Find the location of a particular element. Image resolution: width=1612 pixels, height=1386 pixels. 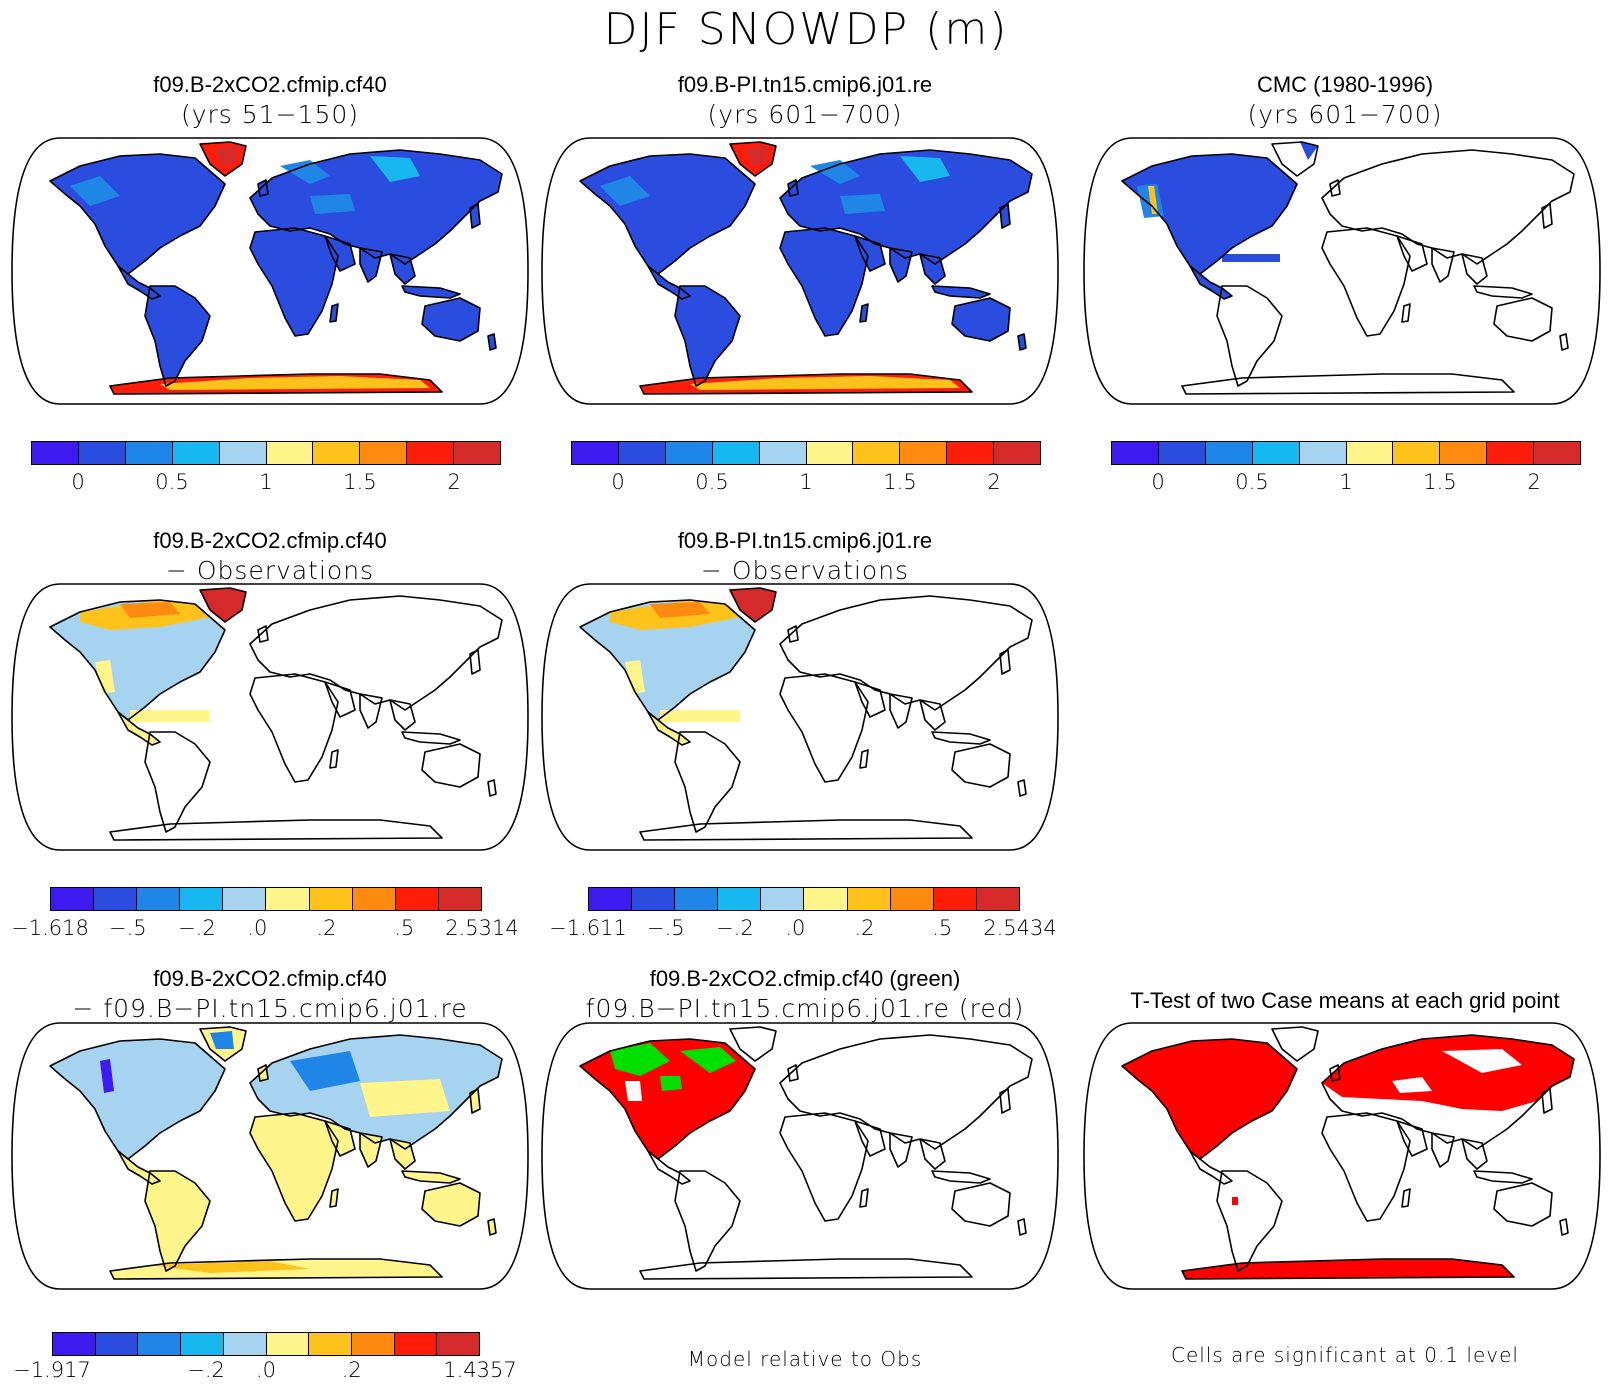

colorbar-2-labels: 0 0.5 1 1.5 2 is located at coordinates (806, 484).